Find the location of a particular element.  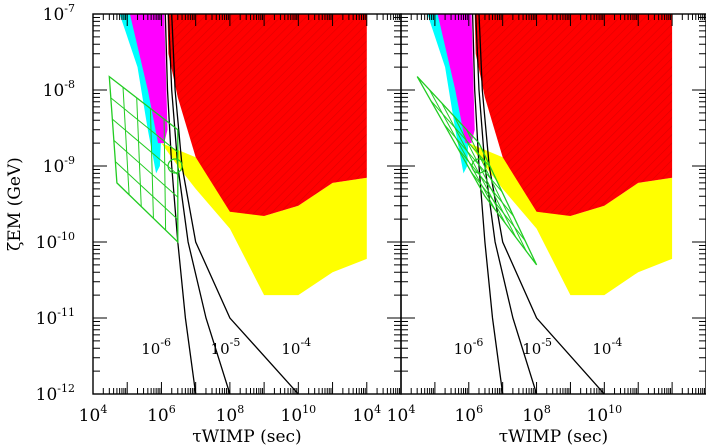

y-tick-label: 10⁻¹¹ is located at coordinates (55, 317).